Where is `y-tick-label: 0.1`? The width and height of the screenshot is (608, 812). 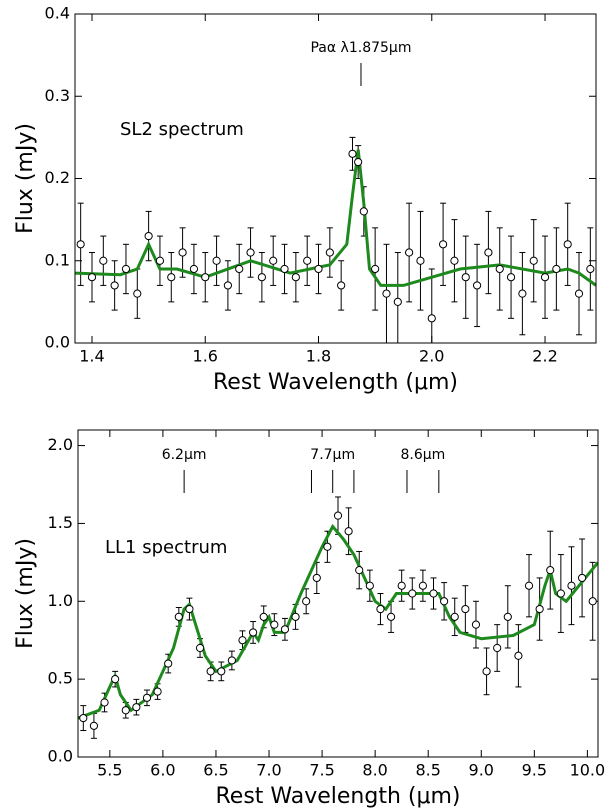
y-tick-label: 0.1 is located at coordinates (57, 259).